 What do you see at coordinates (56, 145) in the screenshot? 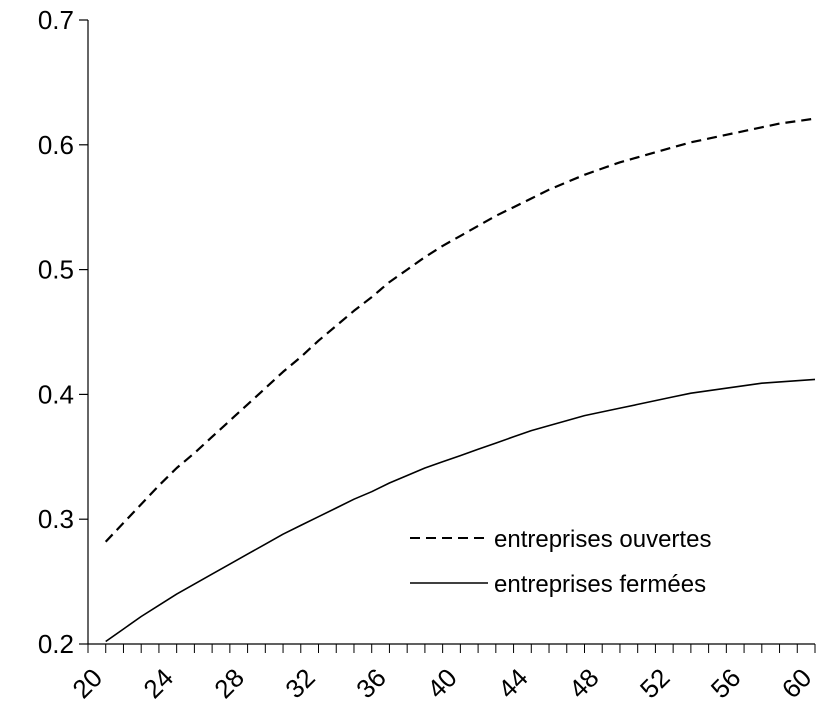
I see `y-tick-label: 0.6` at bounding box center [56, 145].